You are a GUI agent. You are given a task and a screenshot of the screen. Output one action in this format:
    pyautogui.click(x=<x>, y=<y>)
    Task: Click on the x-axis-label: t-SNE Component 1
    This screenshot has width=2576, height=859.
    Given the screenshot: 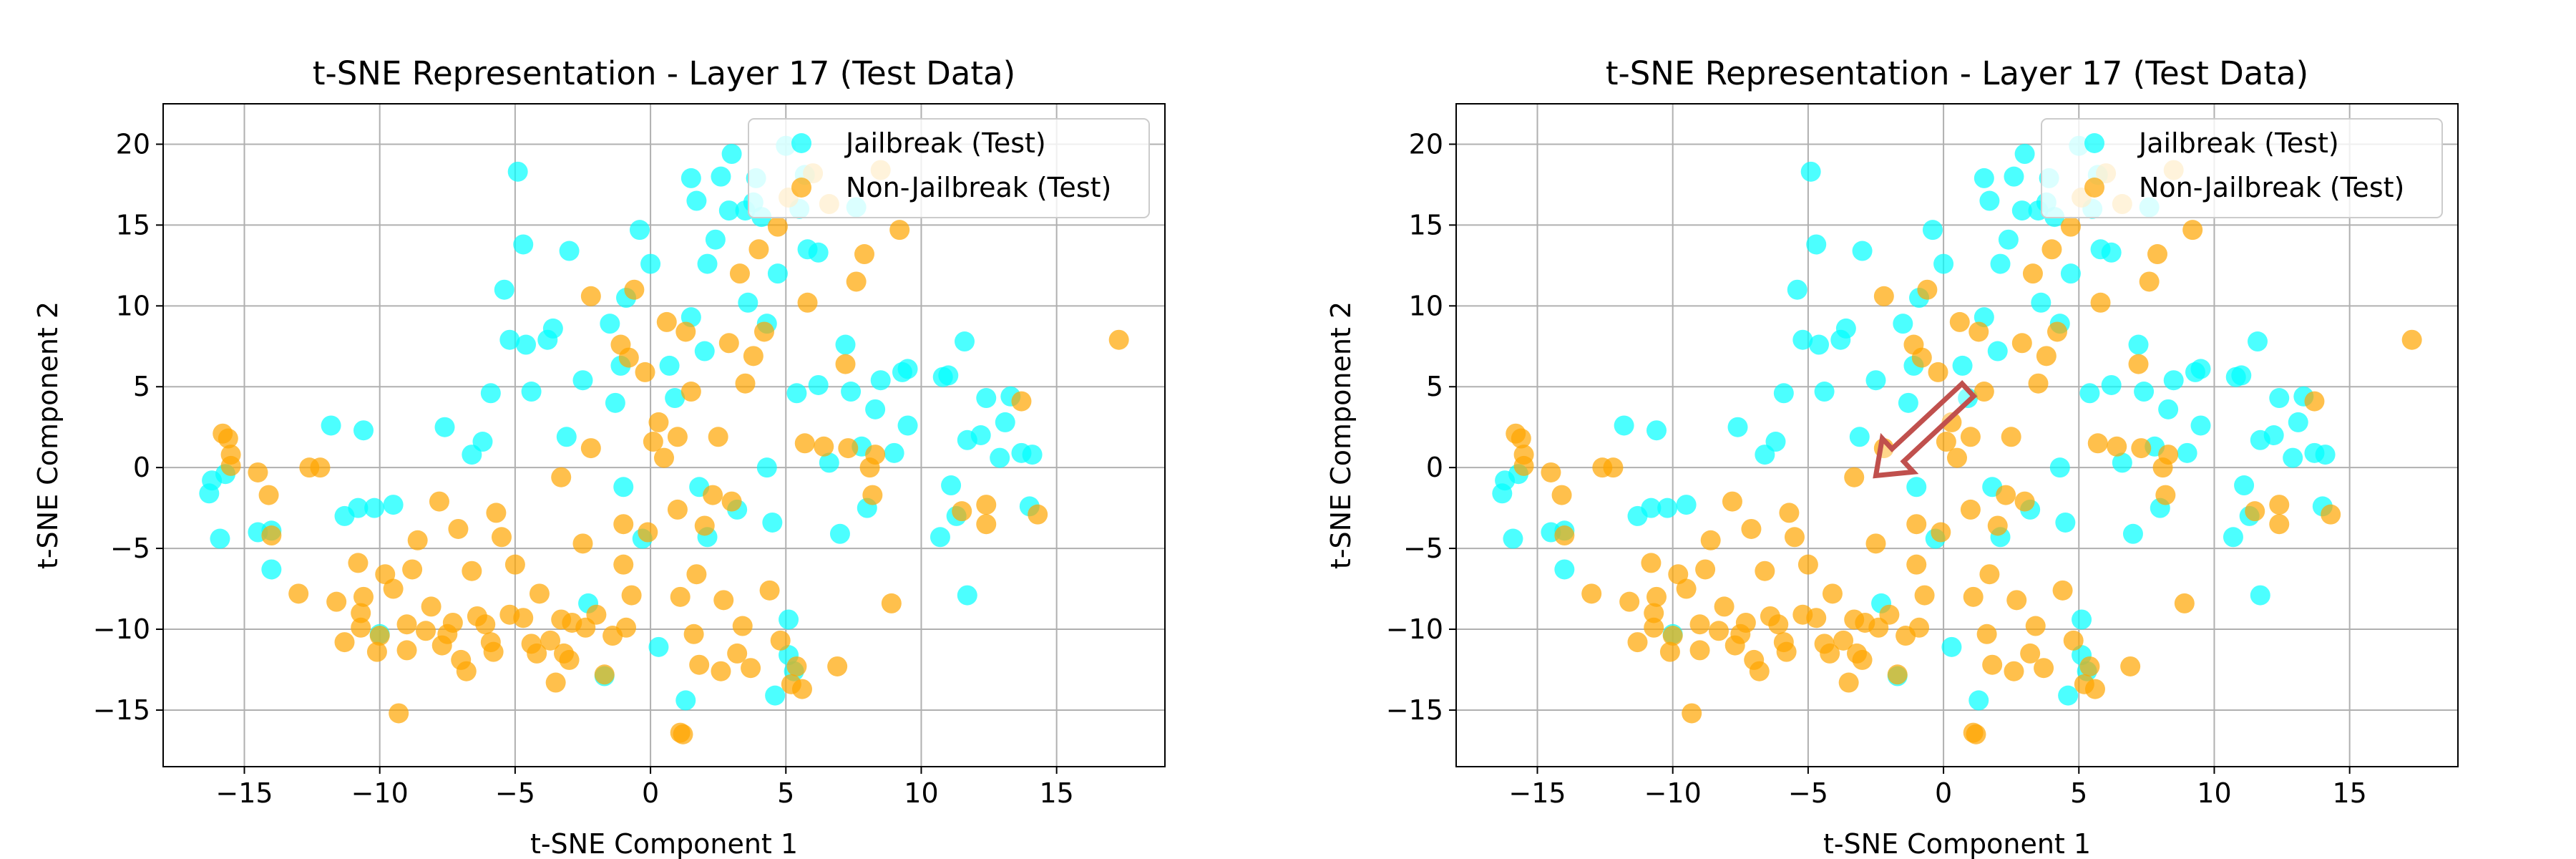 What is the action you would take?
    pyautogui.click(x=664, y=843)
    